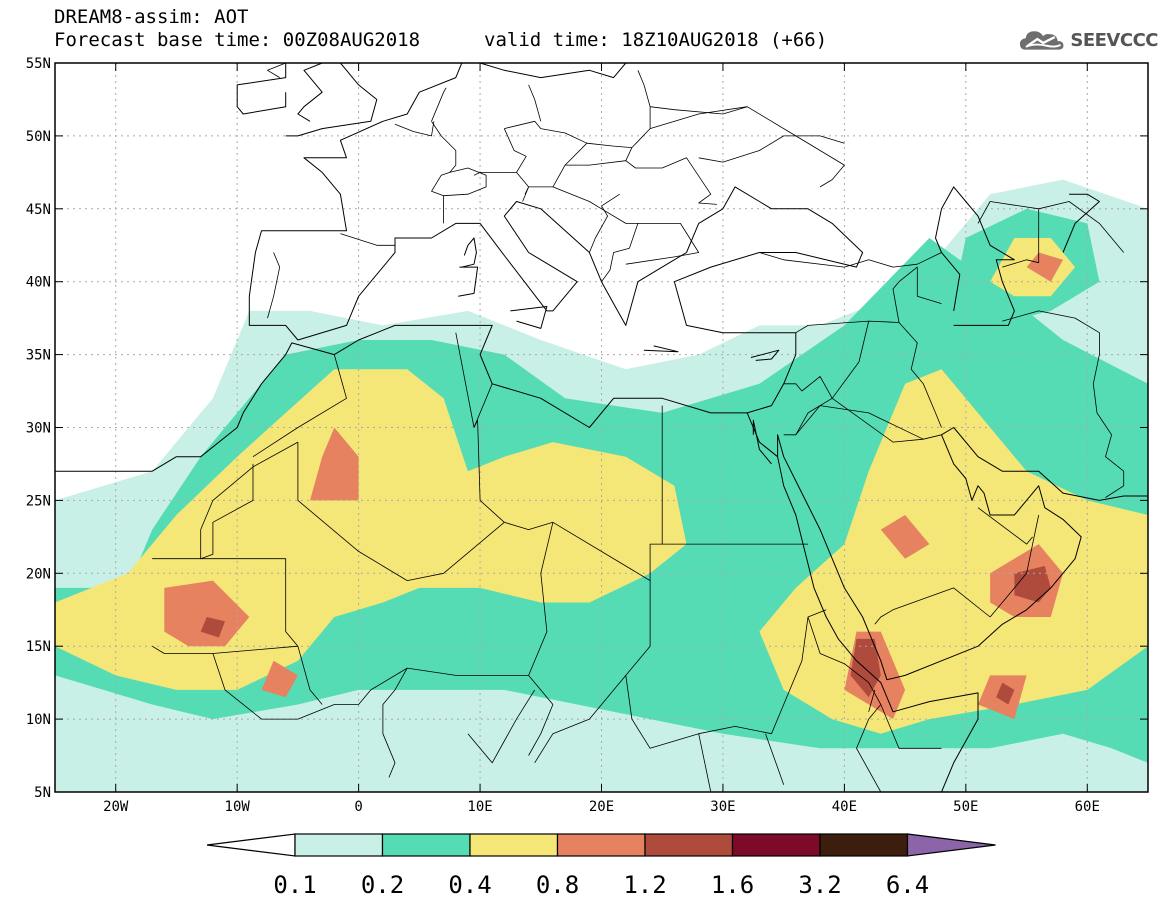  Describe the element at coordinates (38, 647) in the screenshot. I see `lat-tick-label: 15N` at that location.